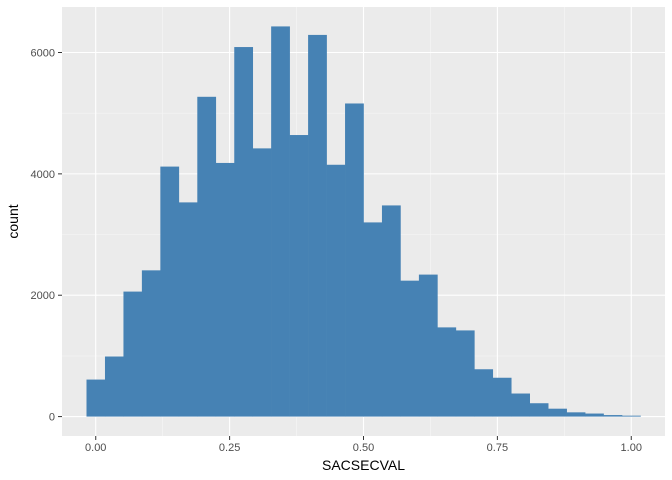 The width and height of the screenshot is (672, 480). What do you see at coordinates (631, 448) in the screenshot?
I see `x-tick-label: 1.00` at bounding box center [631, 448].